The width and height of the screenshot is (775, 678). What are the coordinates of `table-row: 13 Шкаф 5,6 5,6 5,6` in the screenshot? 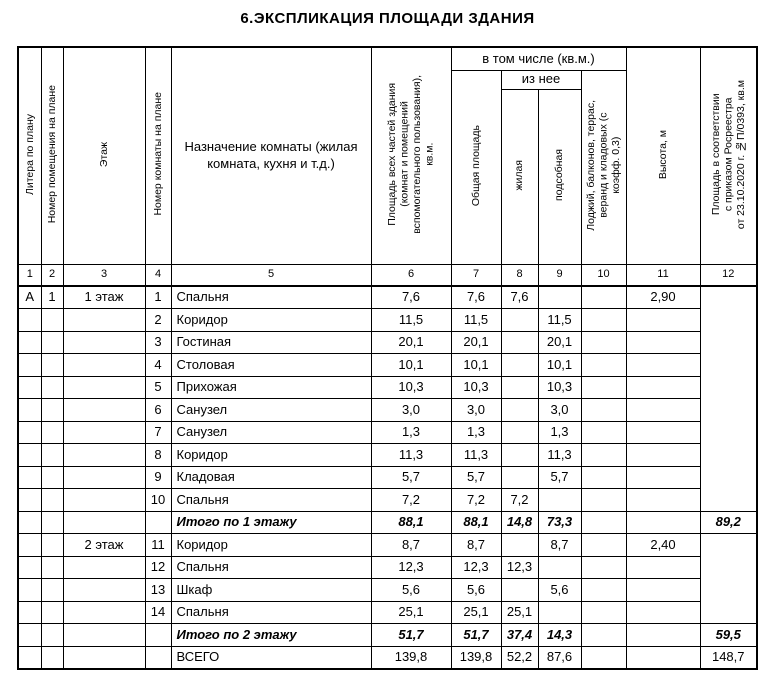 It's located at (387, 590).